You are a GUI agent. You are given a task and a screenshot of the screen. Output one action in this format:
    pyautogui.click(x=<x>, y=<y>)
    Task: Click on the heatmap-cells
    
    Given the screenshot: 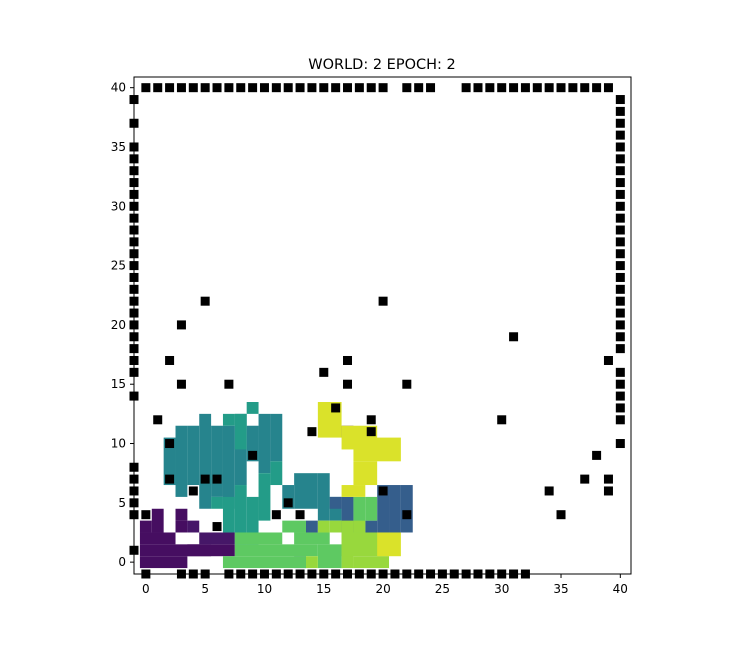 What is the action you would take?
    pyautogui.click(x=276, y=485)
    